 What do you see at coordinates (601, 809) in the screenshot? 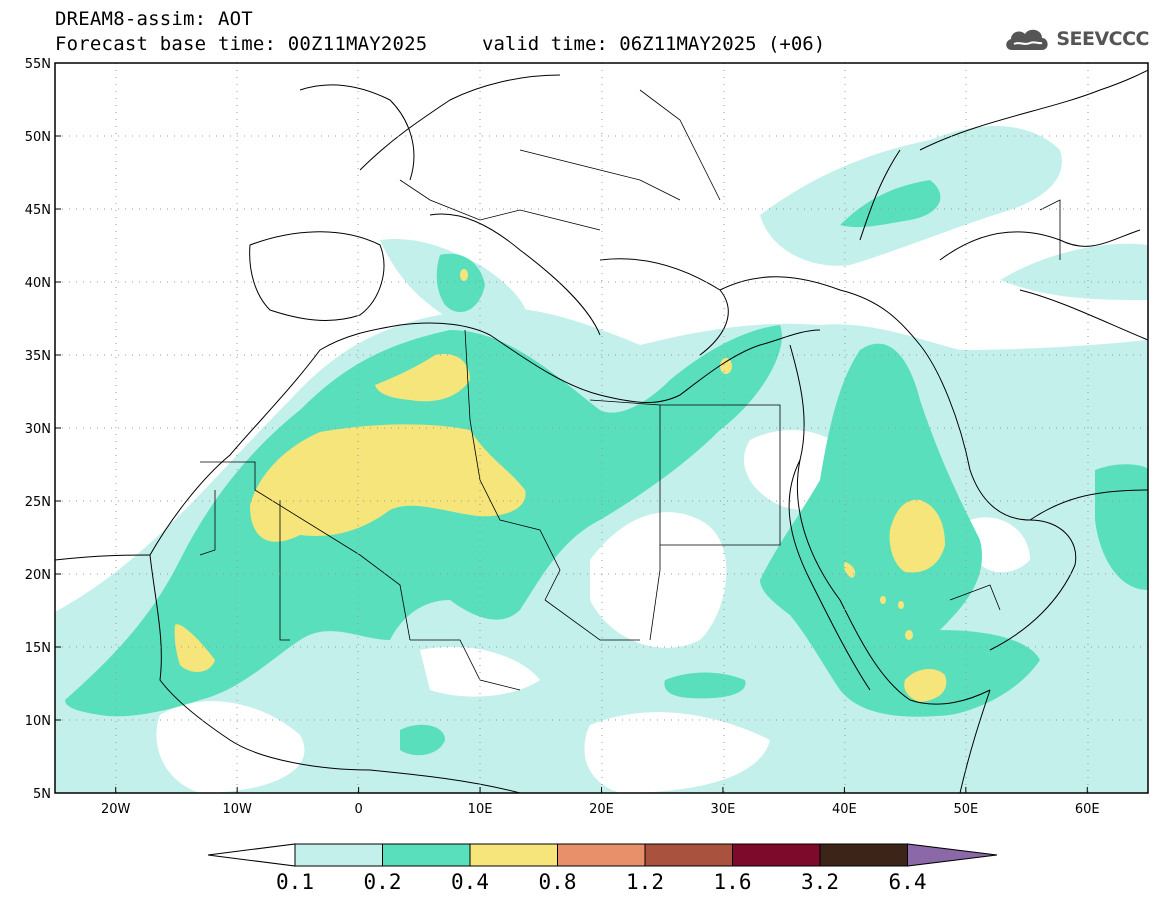
I see `lon-tick-label: 20E` at bounding box center [601, 809].